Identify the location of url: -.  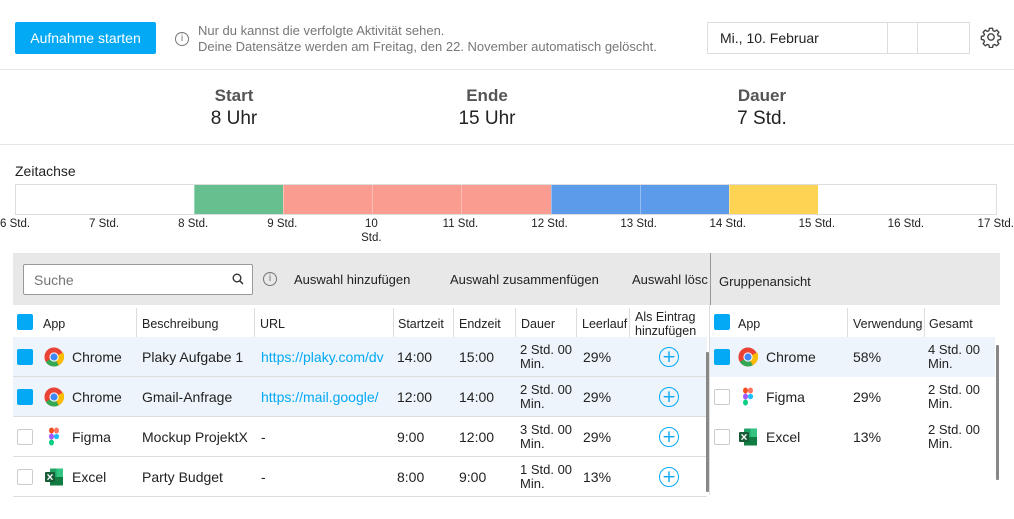
(263, 437).